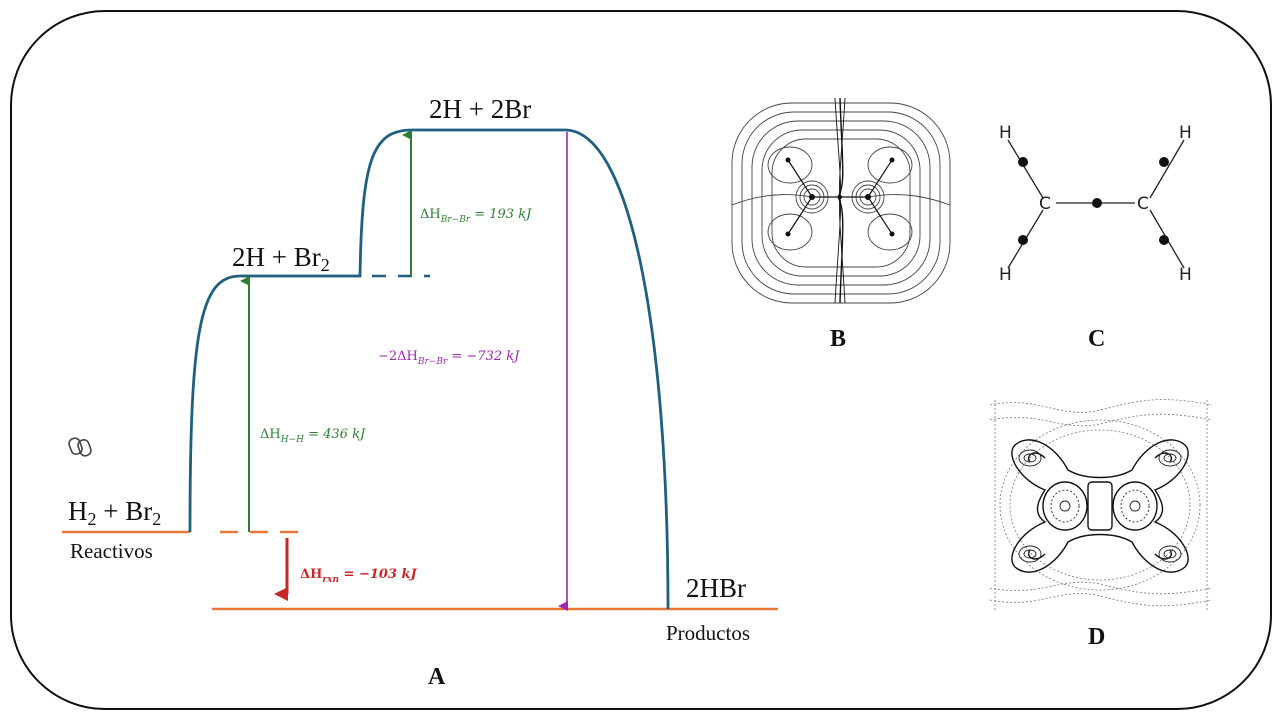 Image resolution: width=1280 pixels, height=720 pixels. Describe the element at coordinates (437, 677) in the screenshot. I see `panel-a-label: A` at that location.